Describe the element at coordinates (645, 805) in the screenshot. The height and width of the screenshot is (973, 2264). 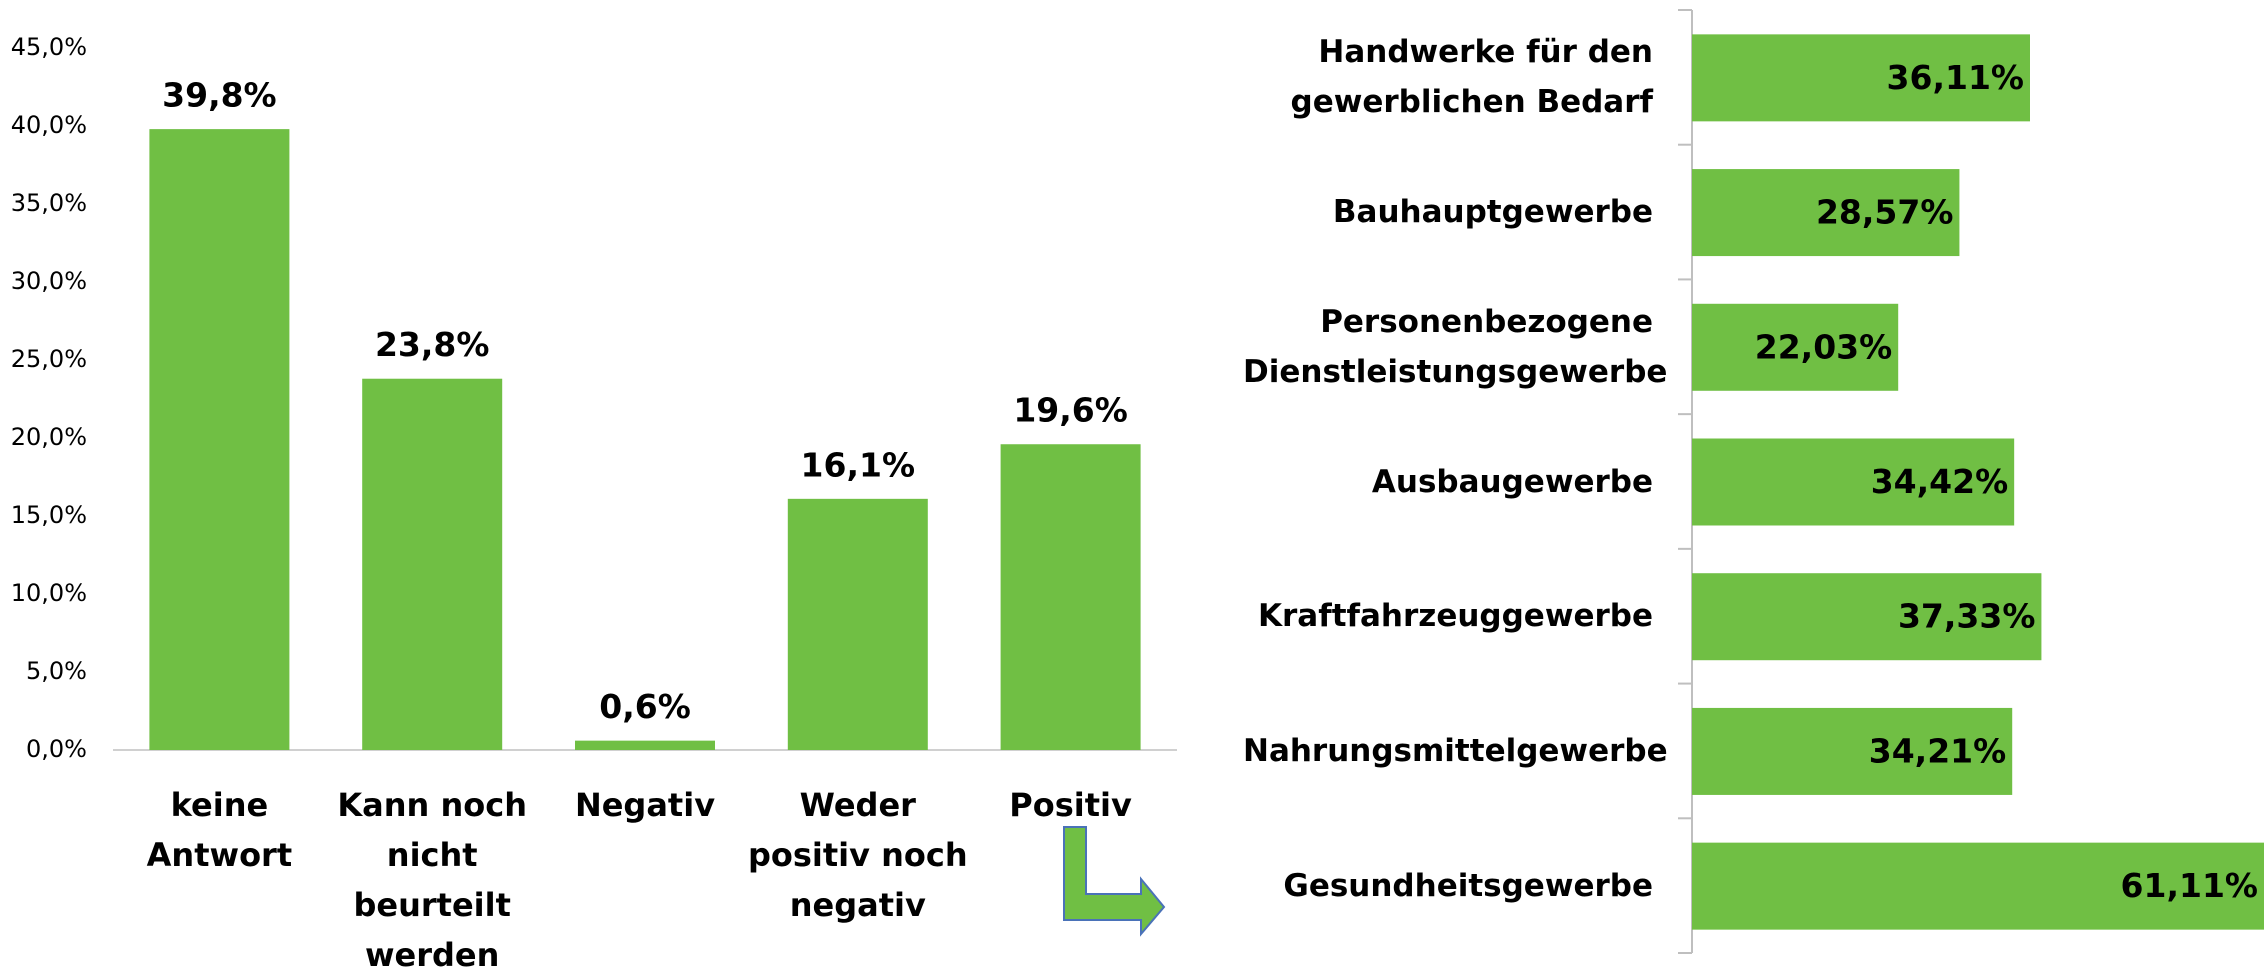
I see `x-tick-label: Negativ` at that location.